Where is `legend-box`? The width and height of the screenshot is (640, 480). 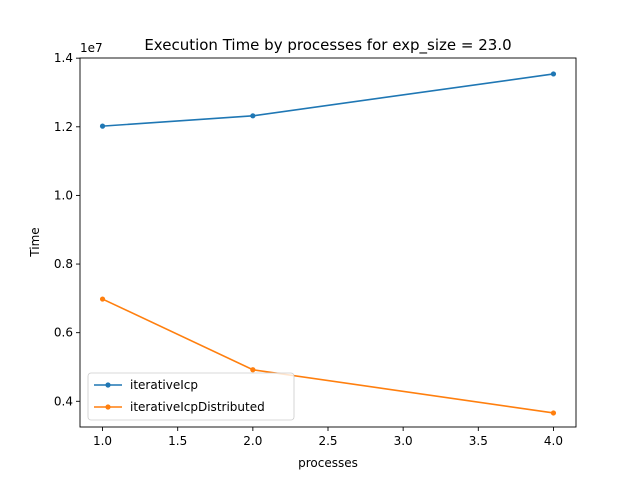
legend-box is located at coordinates (191, 396).